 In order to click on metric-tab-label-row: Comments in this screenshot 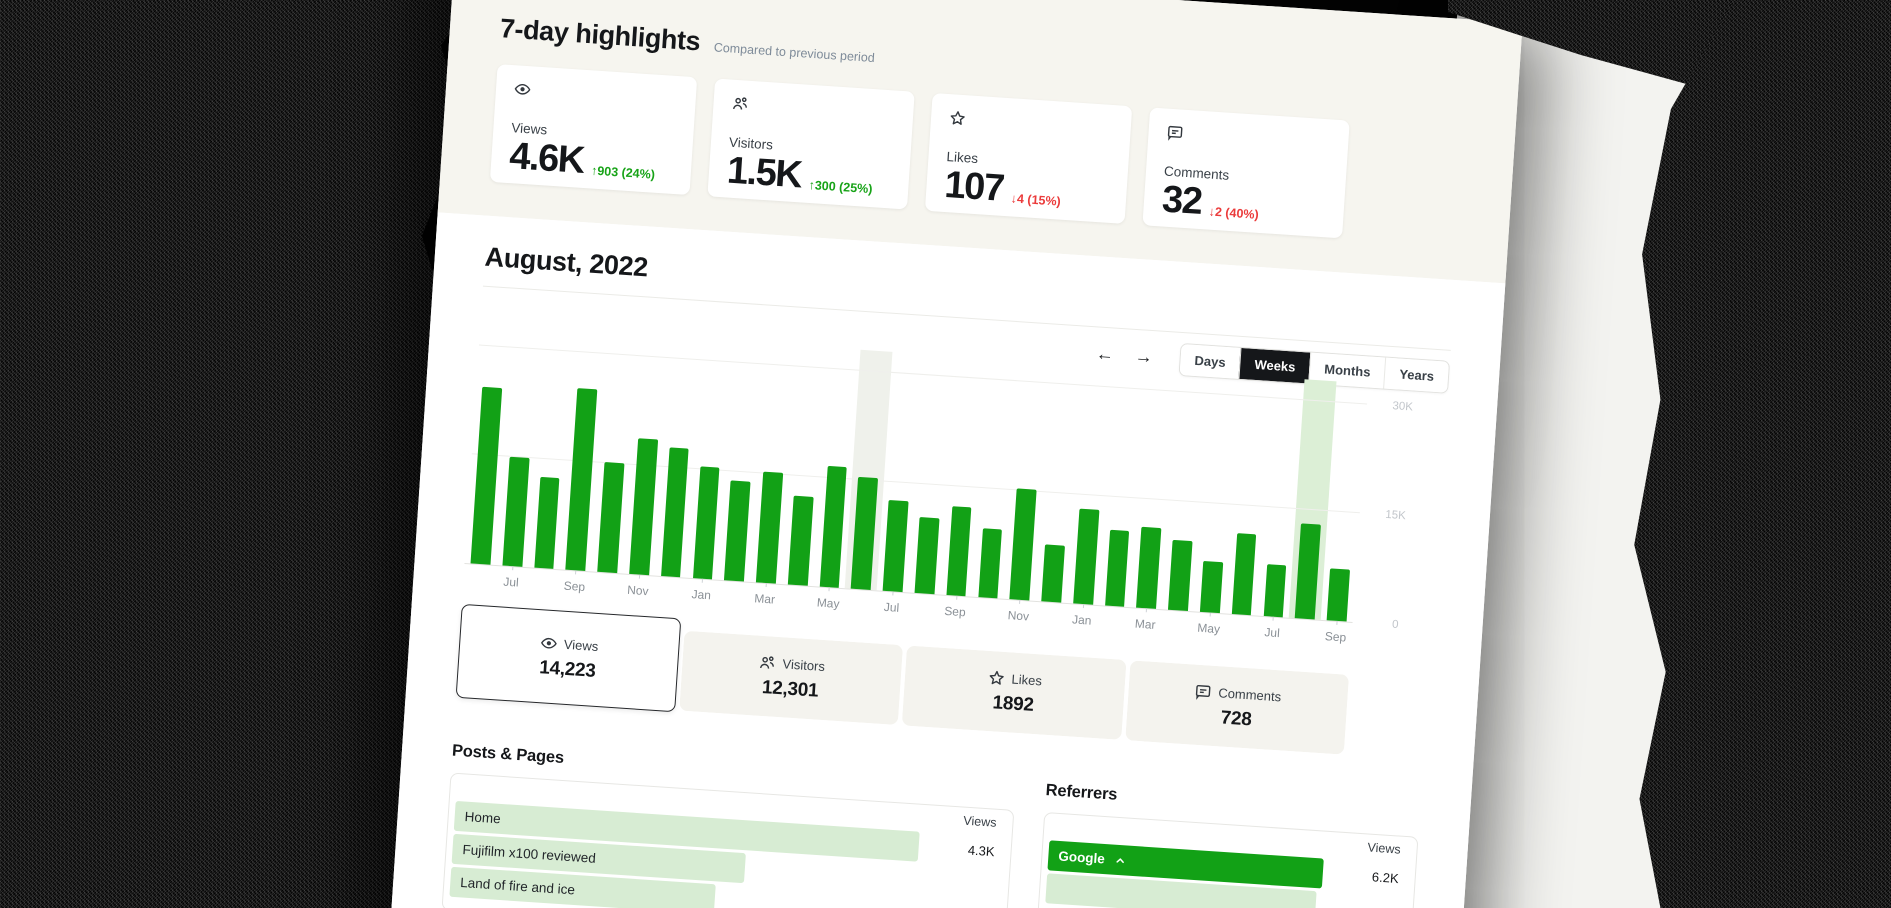, I will do `click(1238, 693)`.